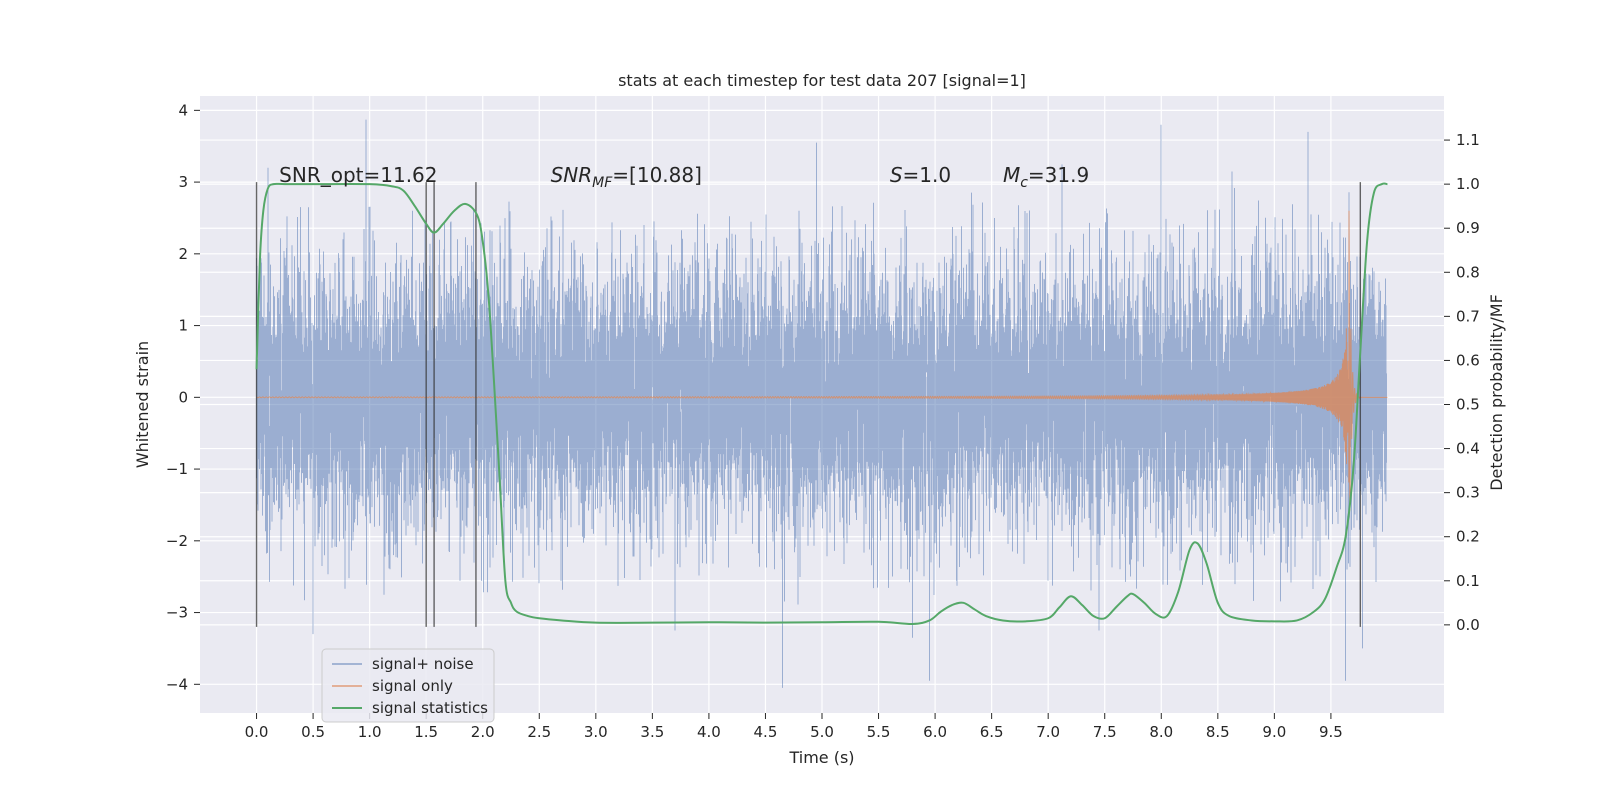  Describe the element at coordinates (920, 175) in the screenshot. I see `annotation: S=1.0` at that location.